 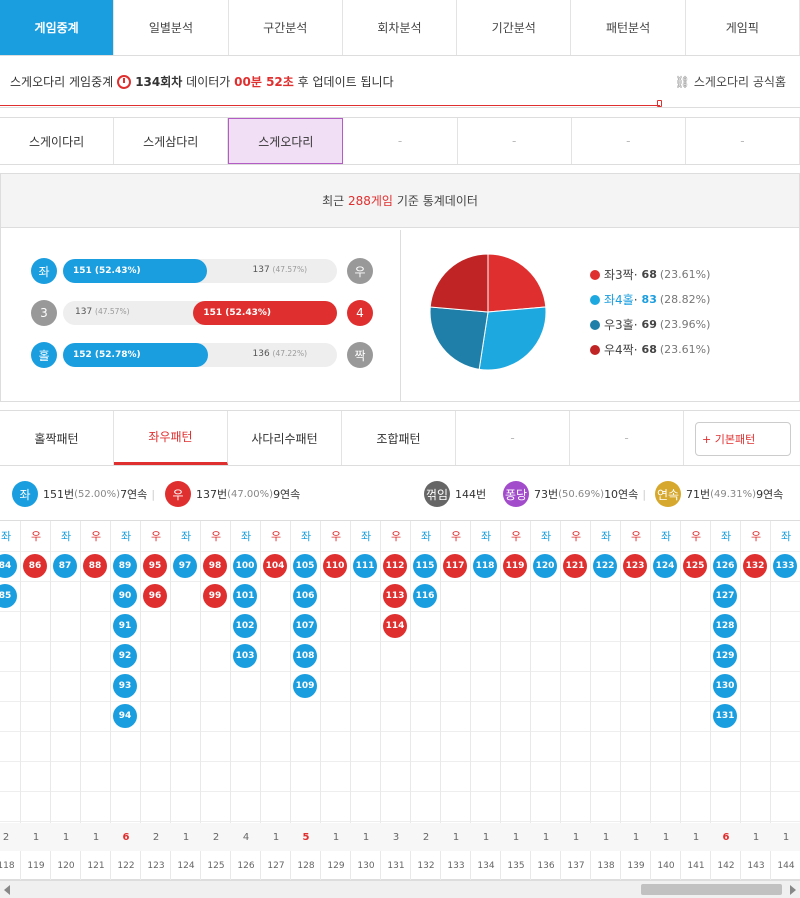 I want to click on nav-tab-3: 회차분석, so click(x=400, y=27).